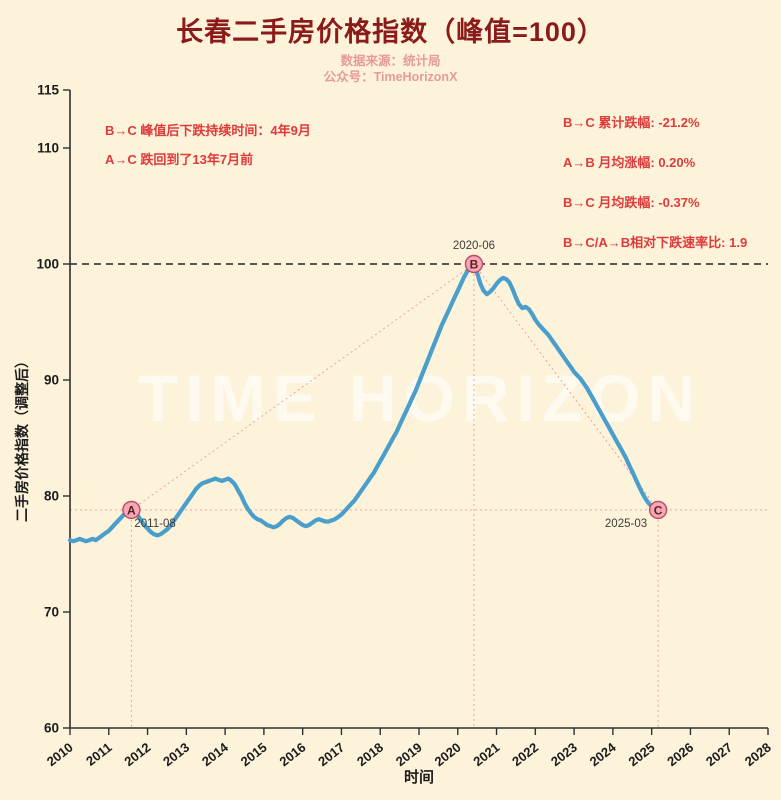 The width and height of the screenshot is (781, 800). I want to click on y-tick-label: 90, so click(51, 380).